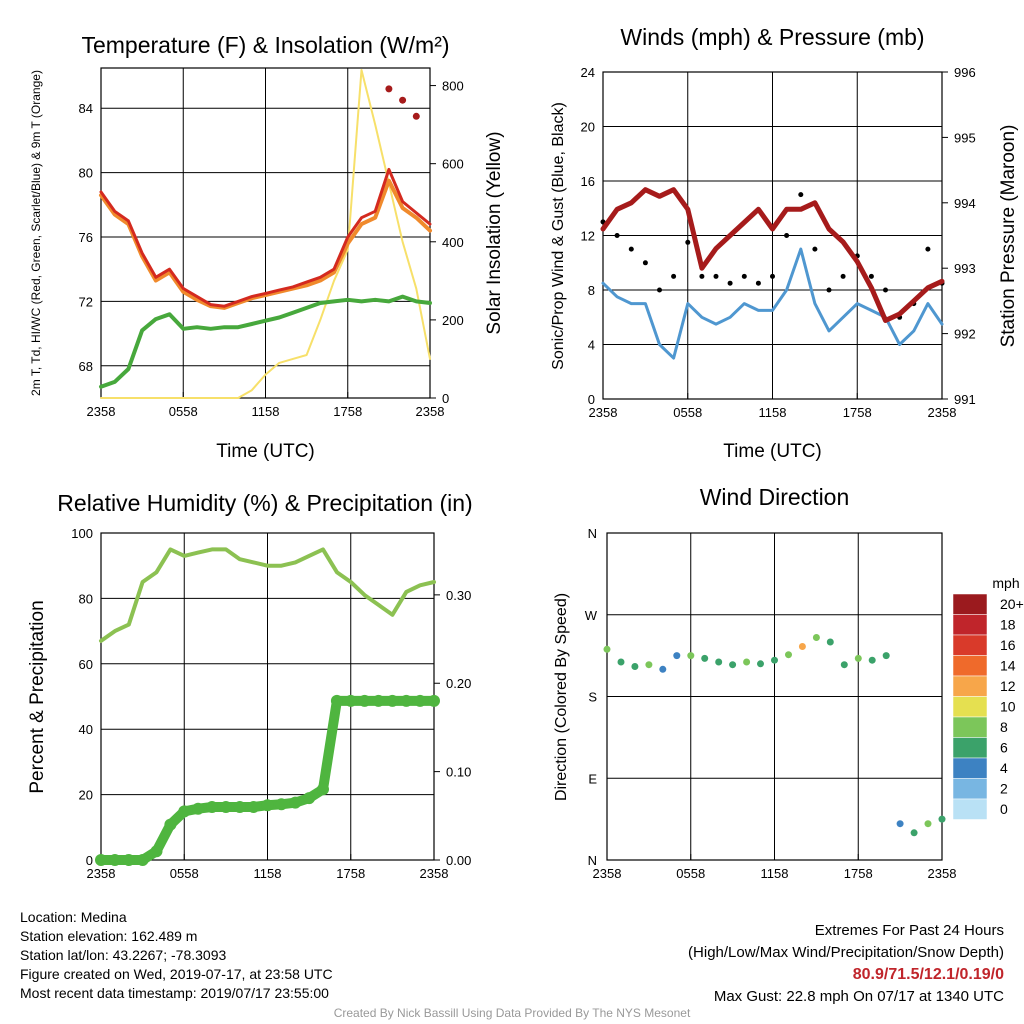  What do you see at coordinates (965, 399) in the screenshot?
I see `y2-tick-label: 991` at bounding box center [965, 399].